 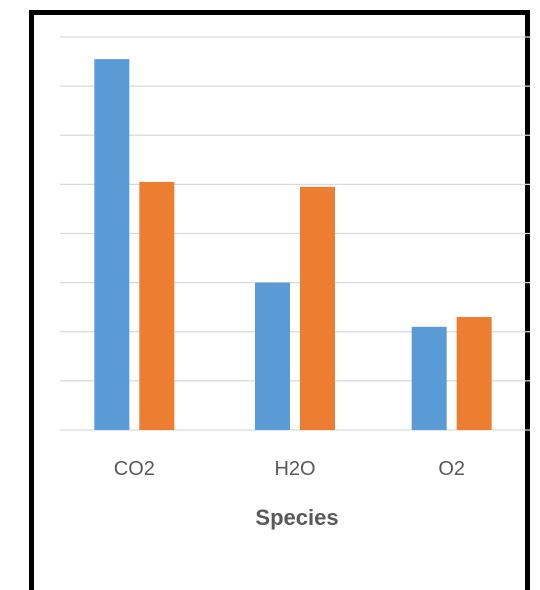 What do you see at coordinates (296, 517) in the screenshot?
I see `x-axis-title: Species` at bounding box center [296, 517].